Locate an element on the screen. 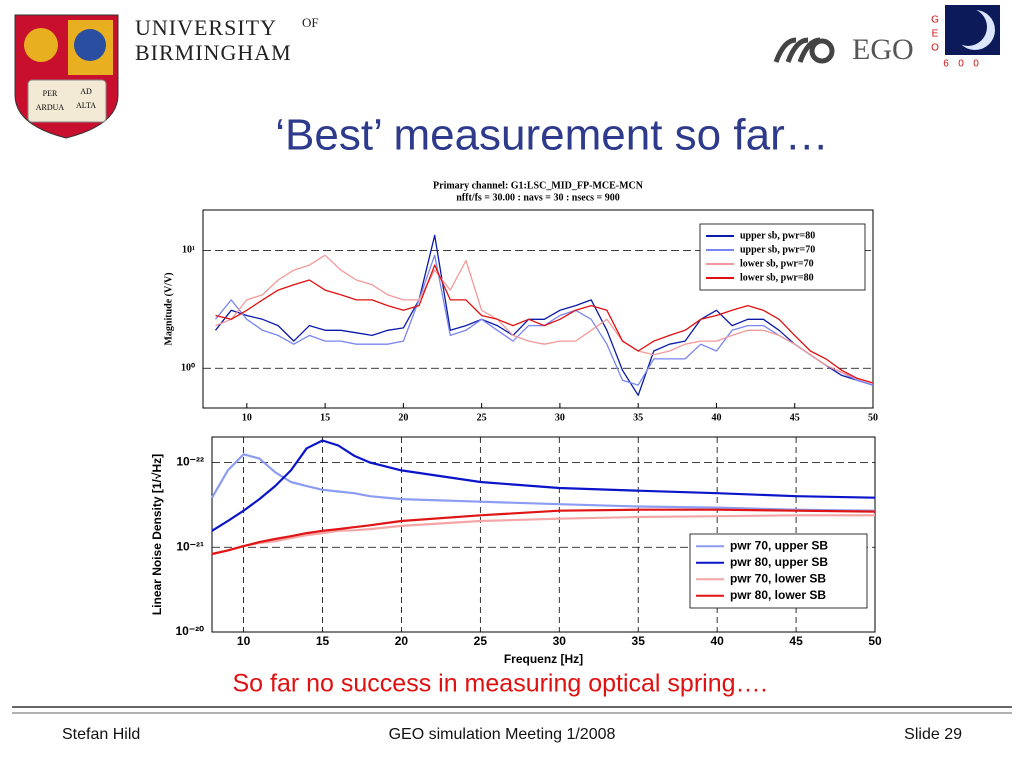 The height and width of the screenshot is (768, 1024). legend-label: pwr 80, upper SB is located at coordinates (779, 562).